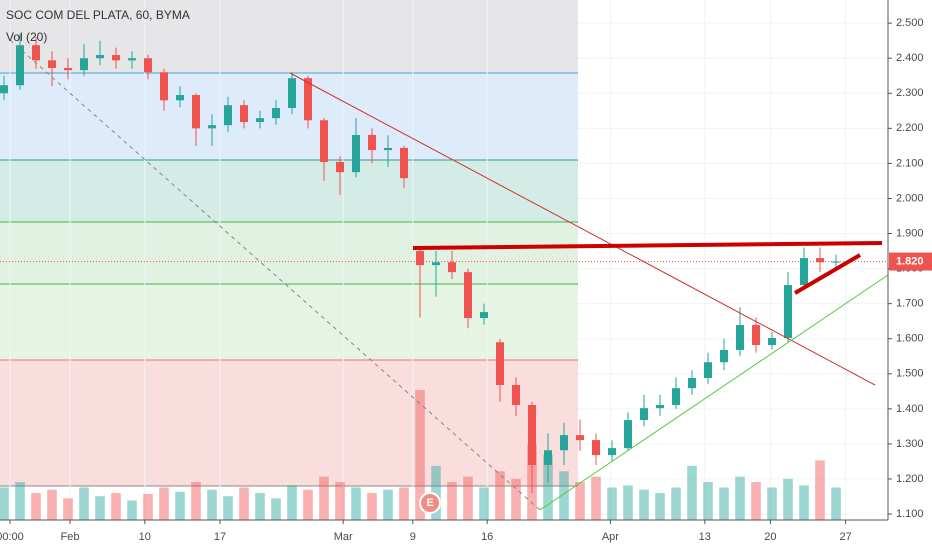  What do you see at coordinates (910, 339) in the screenshot?
I see `y-tick-label: 1.600` at bounding box center [910, 339].